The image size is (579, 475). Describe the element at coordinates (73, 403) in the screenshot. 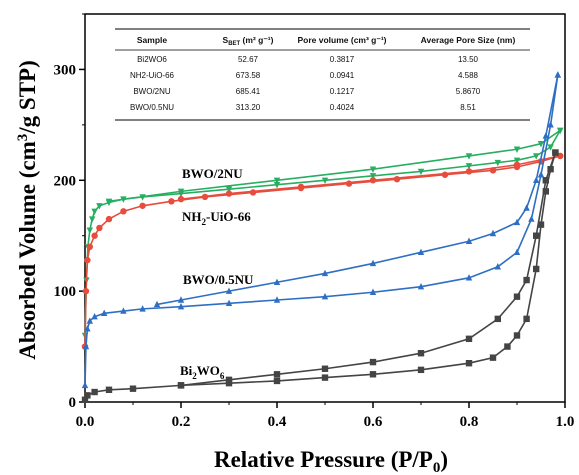

I see `y-tick-label: 0` at that location.